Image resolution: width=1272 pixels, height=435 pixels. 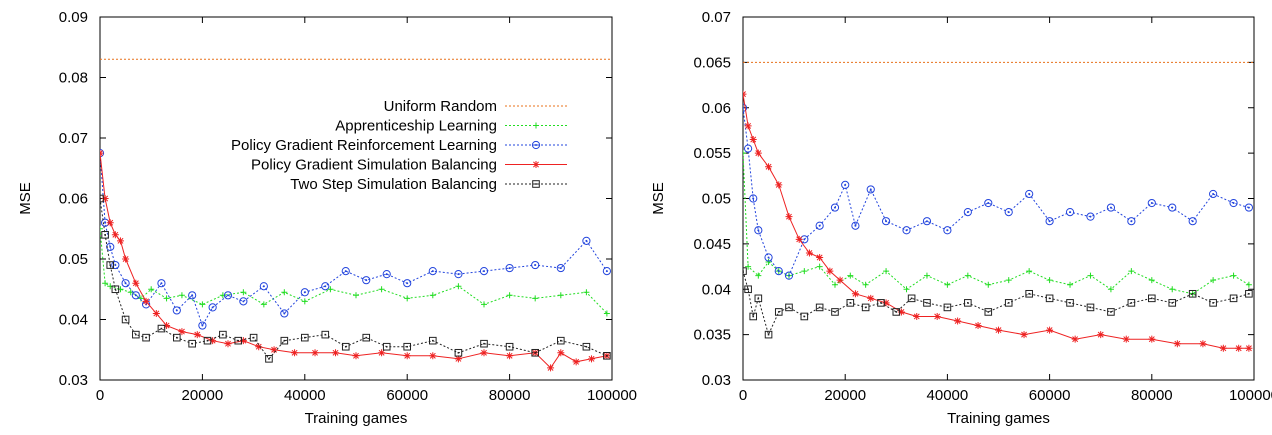 What do you see at coordinates (364, 145) in the screenshot?
I see `legend-label: Policy Gradient Reinforcement Learning` at bounding box center [364, 145].